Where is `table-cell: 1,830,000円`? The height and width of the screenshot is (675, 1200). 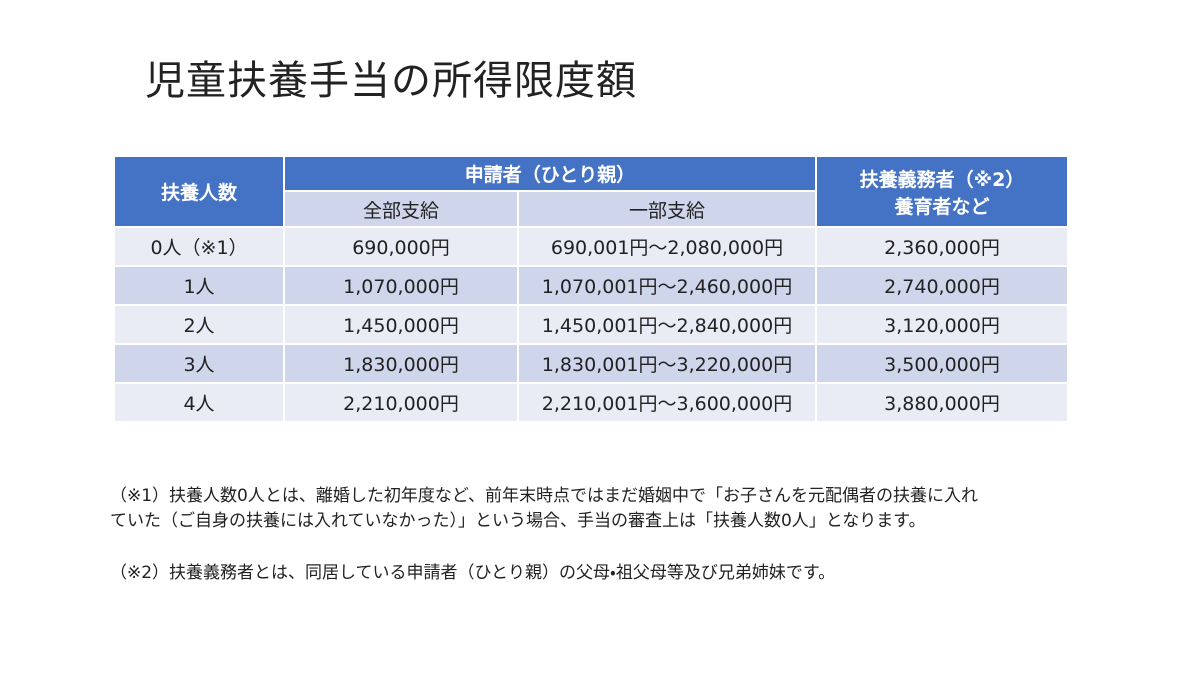
table-cell: 1,830,000円 is located at coordinates (401, 363).